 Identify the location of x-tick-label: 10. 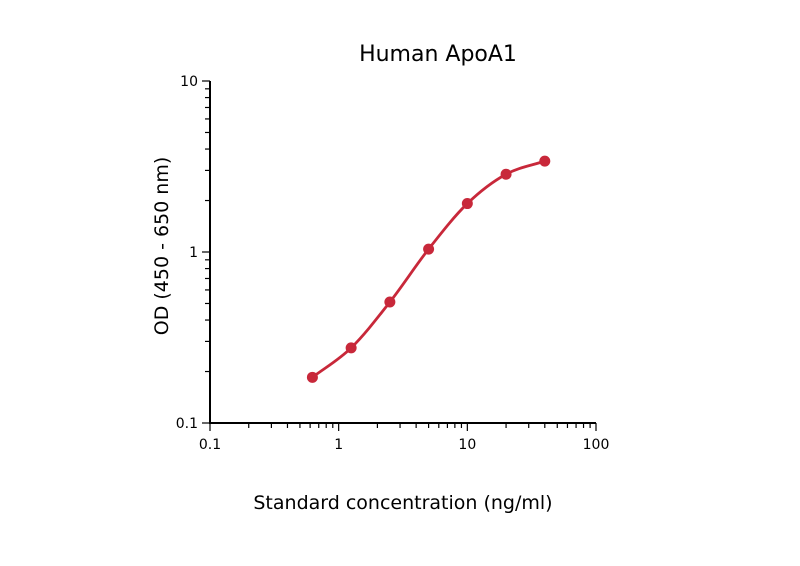
(467, 445).